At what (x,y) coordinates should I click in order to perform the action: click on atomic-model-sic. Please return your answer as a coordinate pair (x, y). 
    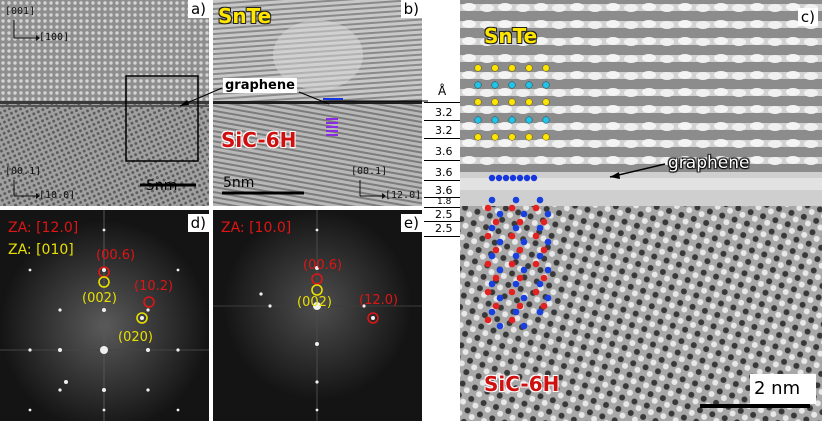
    Looking at the image, I should click on (518, 263).